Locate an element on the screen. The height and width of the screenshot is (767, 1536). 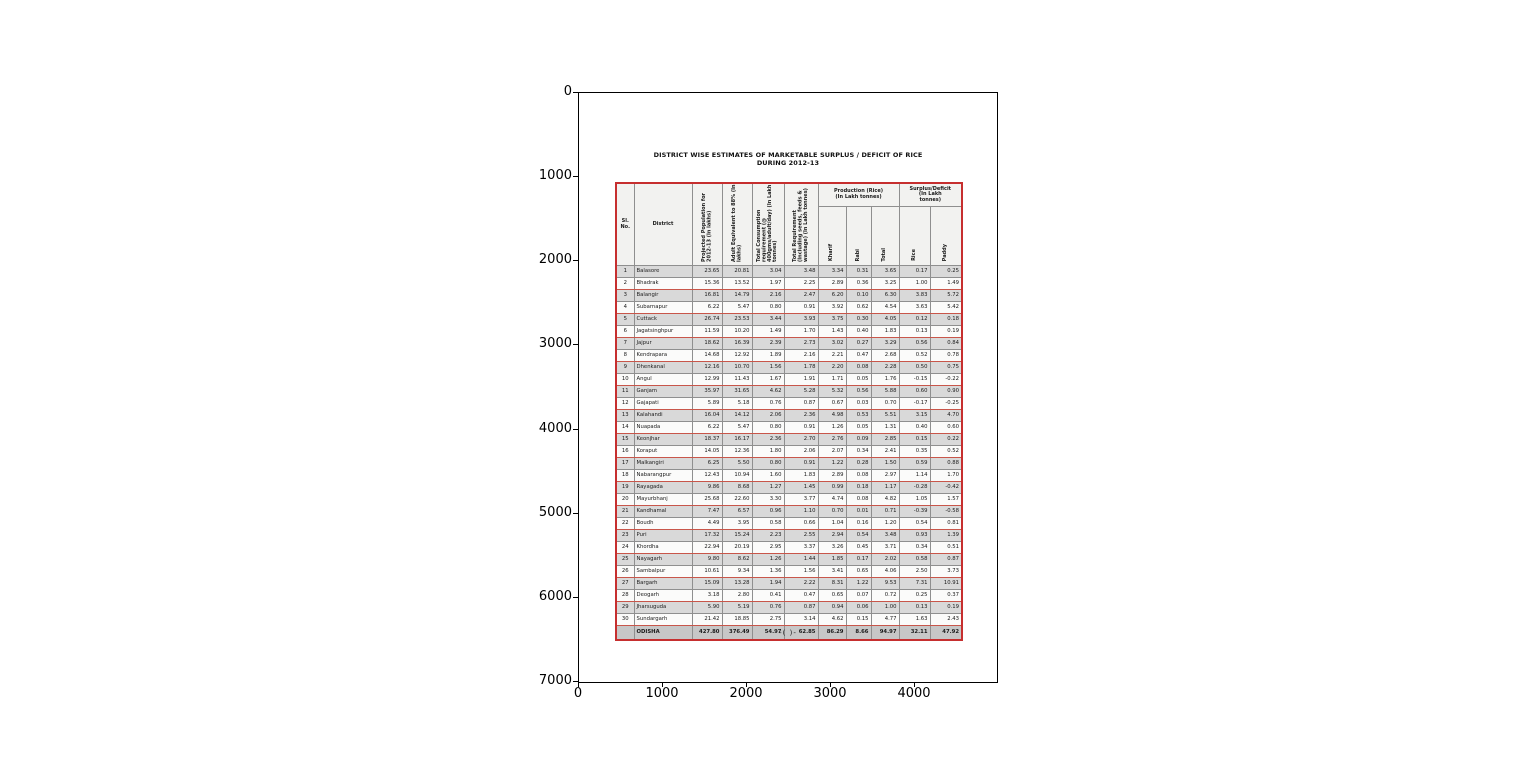
header-district: District is located at coordinates (663, 224).